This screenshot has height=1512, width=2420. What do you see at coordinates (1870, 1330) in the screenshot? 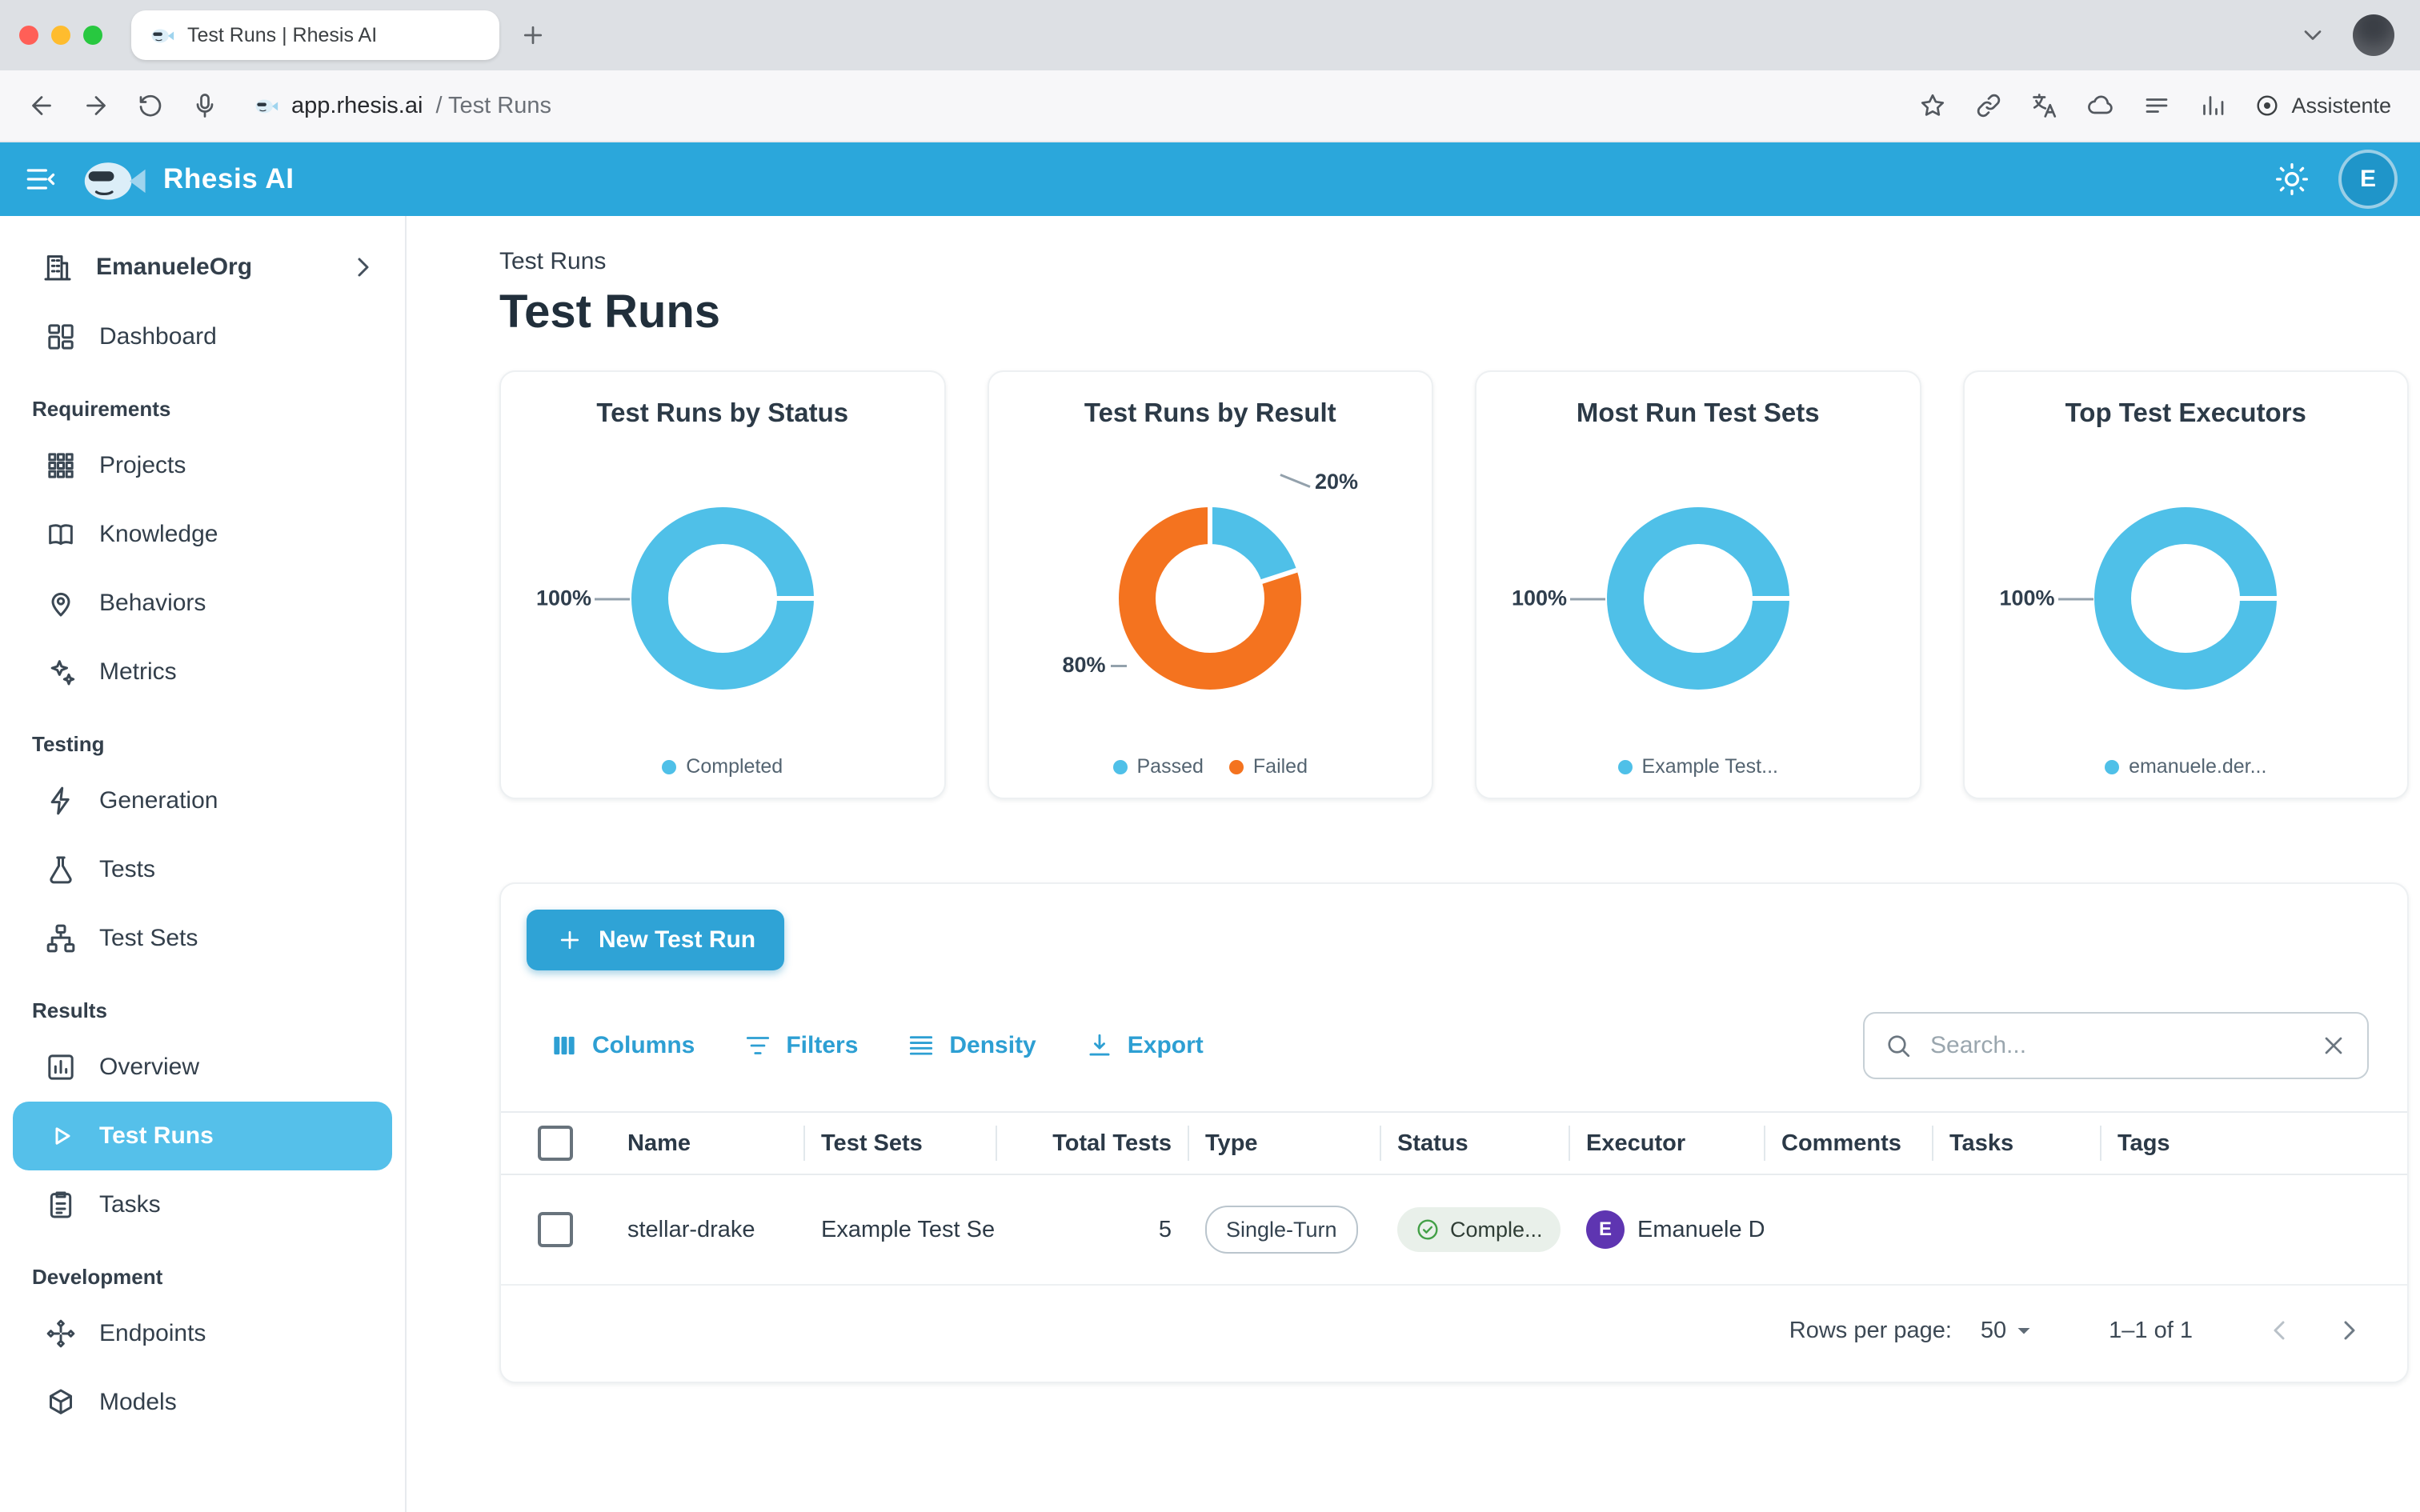
I see `rows-per-page-label: Rows per page:` at bounding box center [1870, 1330].